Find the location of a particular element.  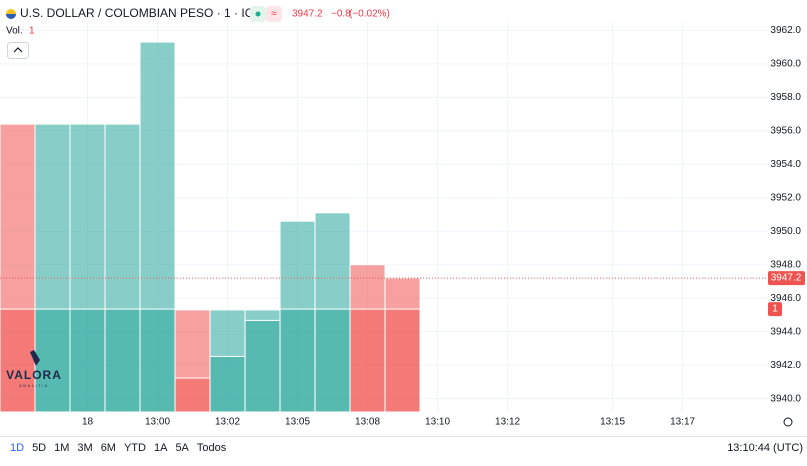

price-change: −0.8 is located at coordinates (341, 14).